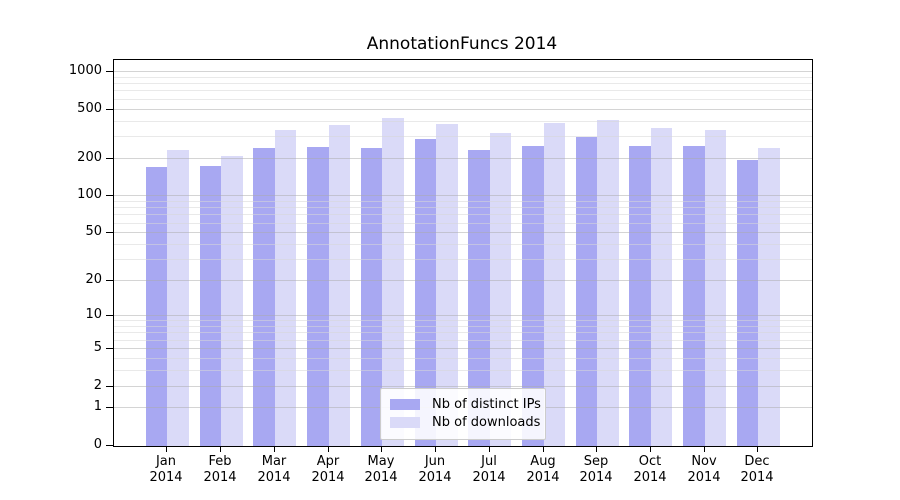 This screenshot has height=500, width=900. I want to click on x-tick-label: Apr 2014, so click(328, 469).